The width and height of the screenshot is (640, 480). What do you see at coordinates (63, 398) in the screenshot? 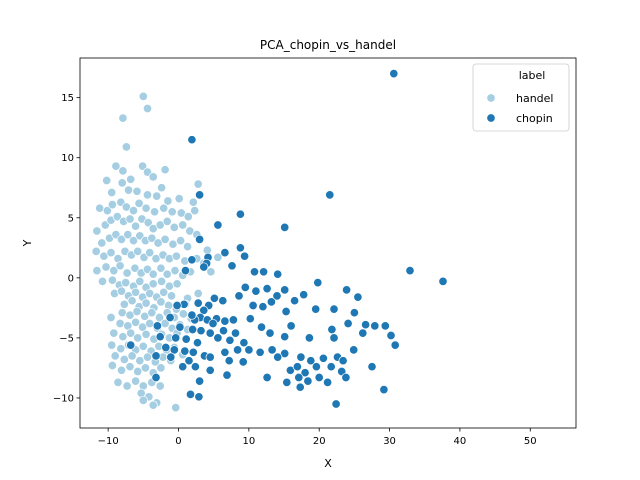
I see `y-tick-label: −10` at bounding box center [63, 398].